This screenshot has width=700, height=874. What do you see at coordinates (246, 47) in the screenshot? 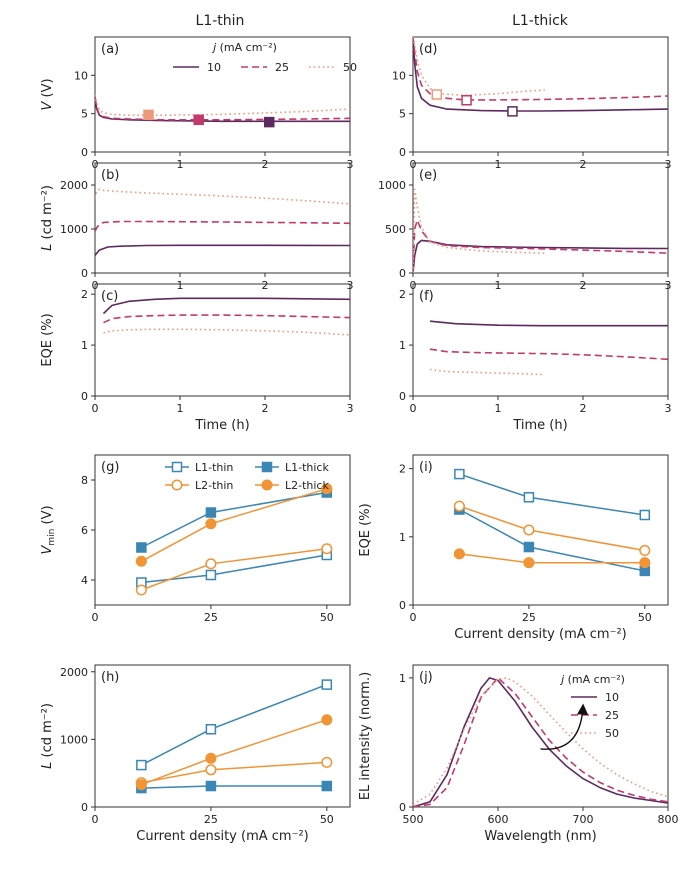
I see `panel-a-legend-title-unit: (mA cm⁻²)` at bounding box center [246, 47].